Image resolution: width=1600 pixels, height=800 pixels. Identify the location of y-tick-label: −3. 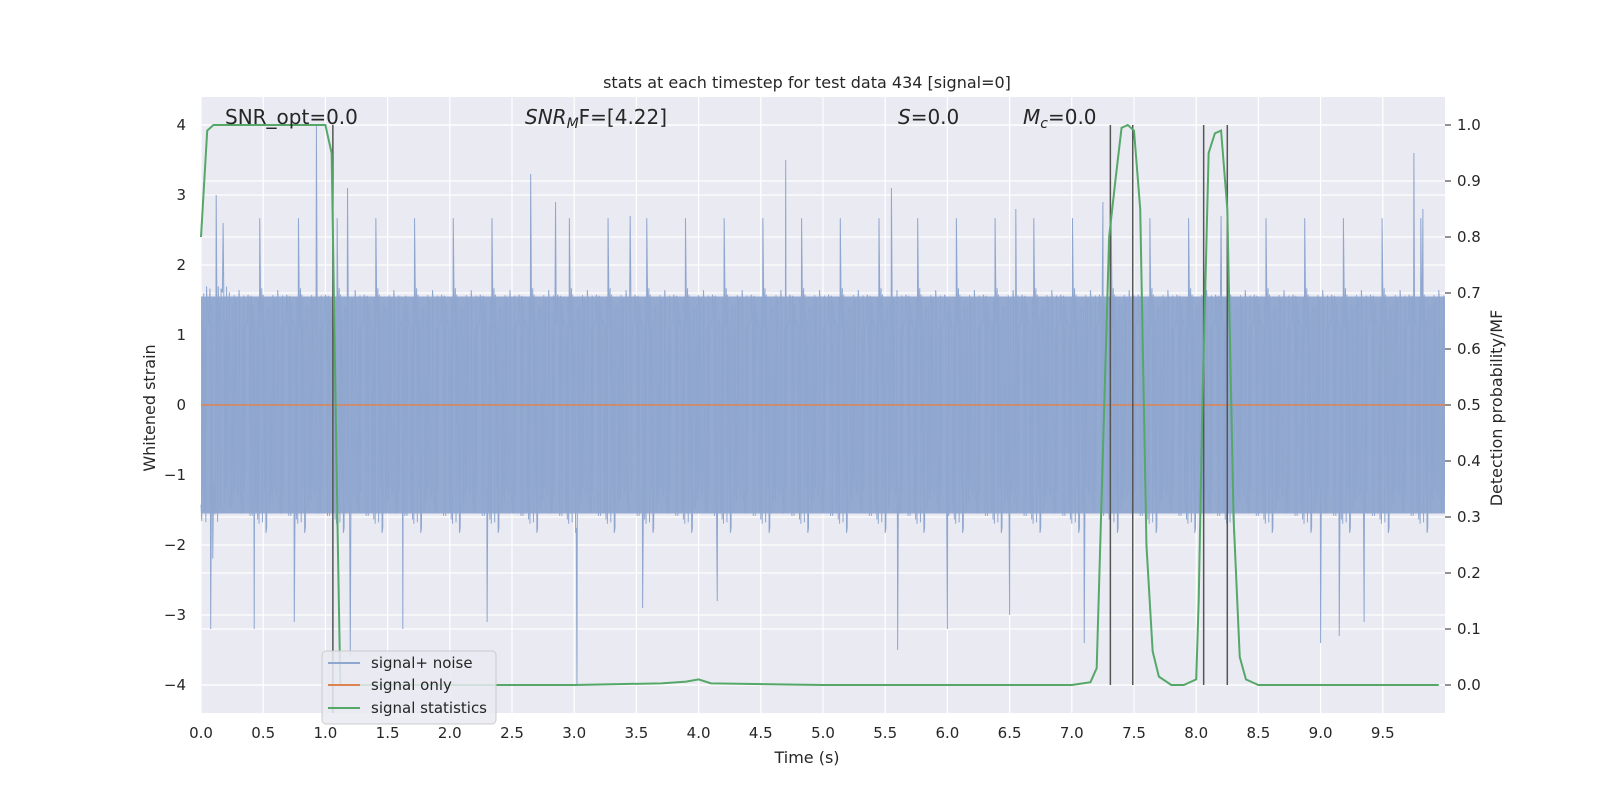
(175, 615).